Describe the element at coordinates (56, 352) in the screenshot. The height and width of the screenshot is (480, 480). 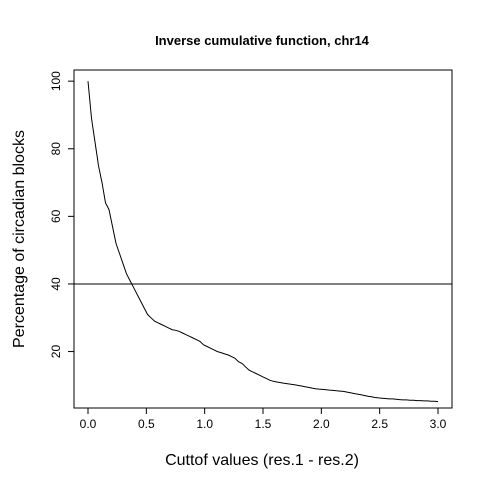
I see `y-tick-label: 20` at that location.